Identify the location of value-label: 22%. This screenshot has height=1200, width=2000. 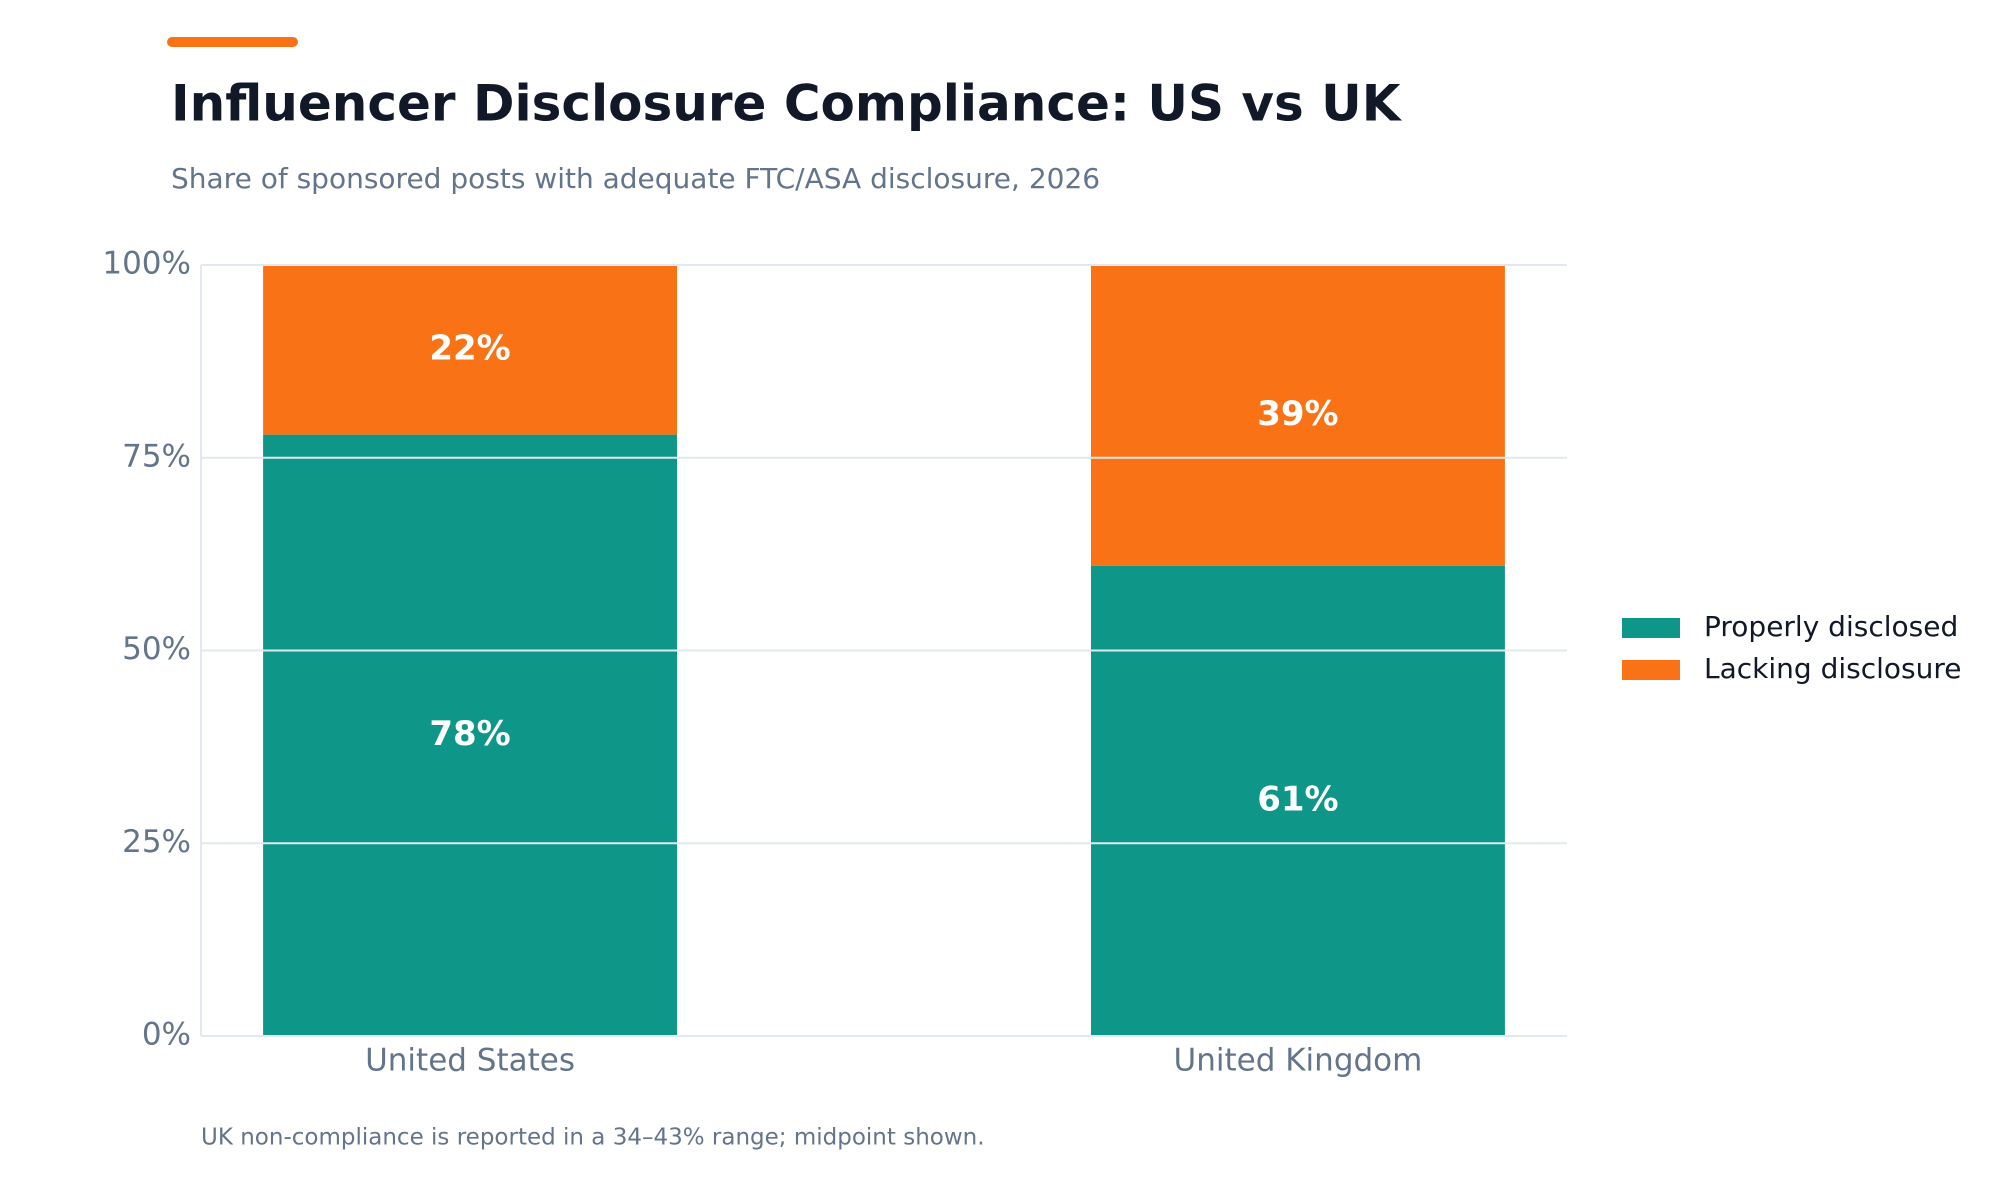
(469, 348).